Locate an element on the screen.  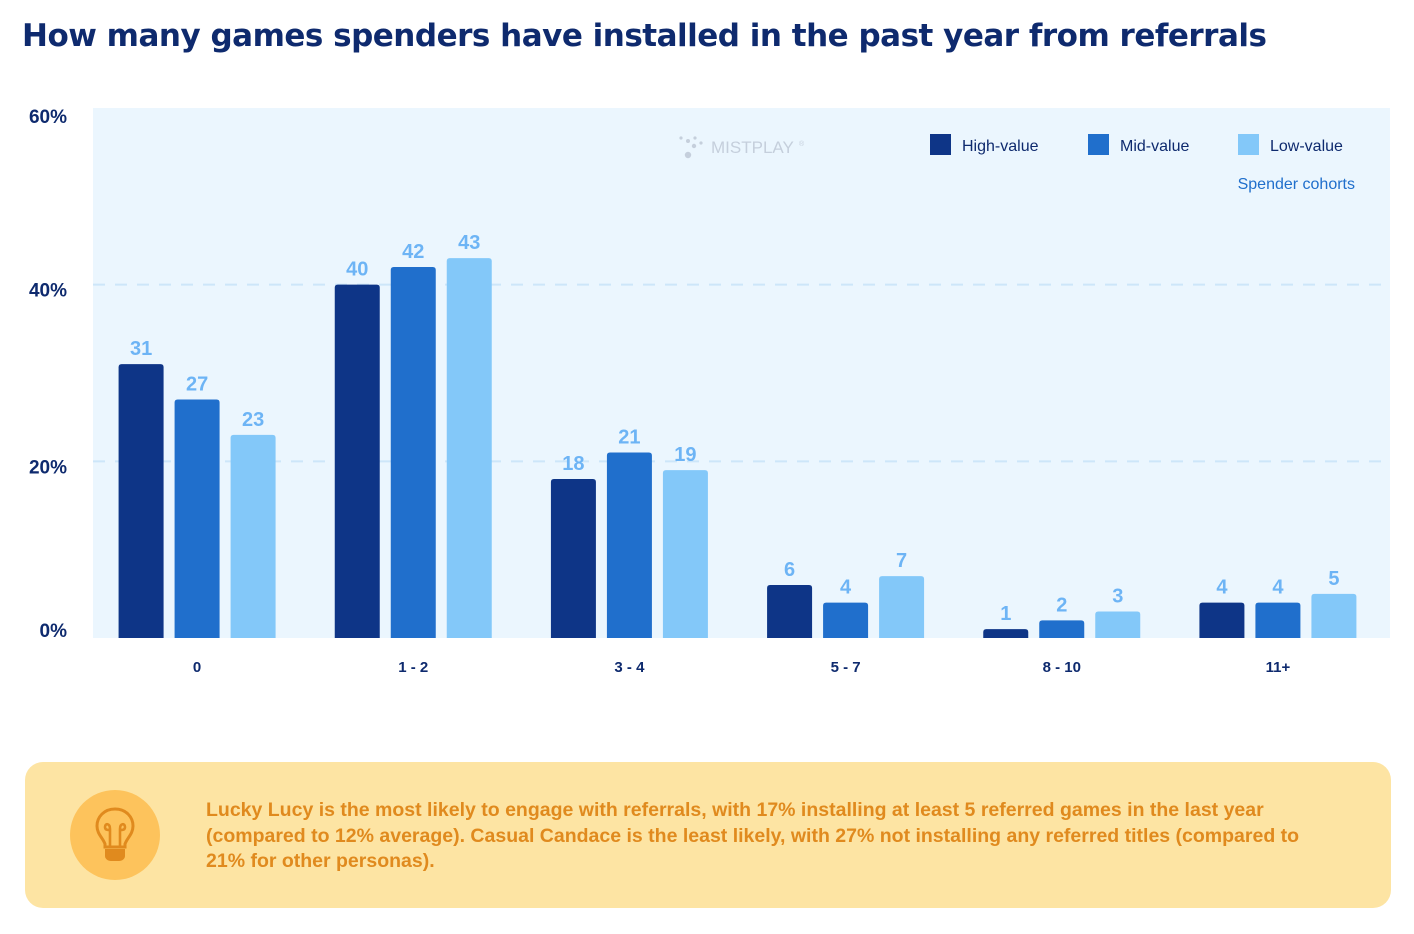
x-tick-label: 8 - 10 is located at coordinates (1062, 667).